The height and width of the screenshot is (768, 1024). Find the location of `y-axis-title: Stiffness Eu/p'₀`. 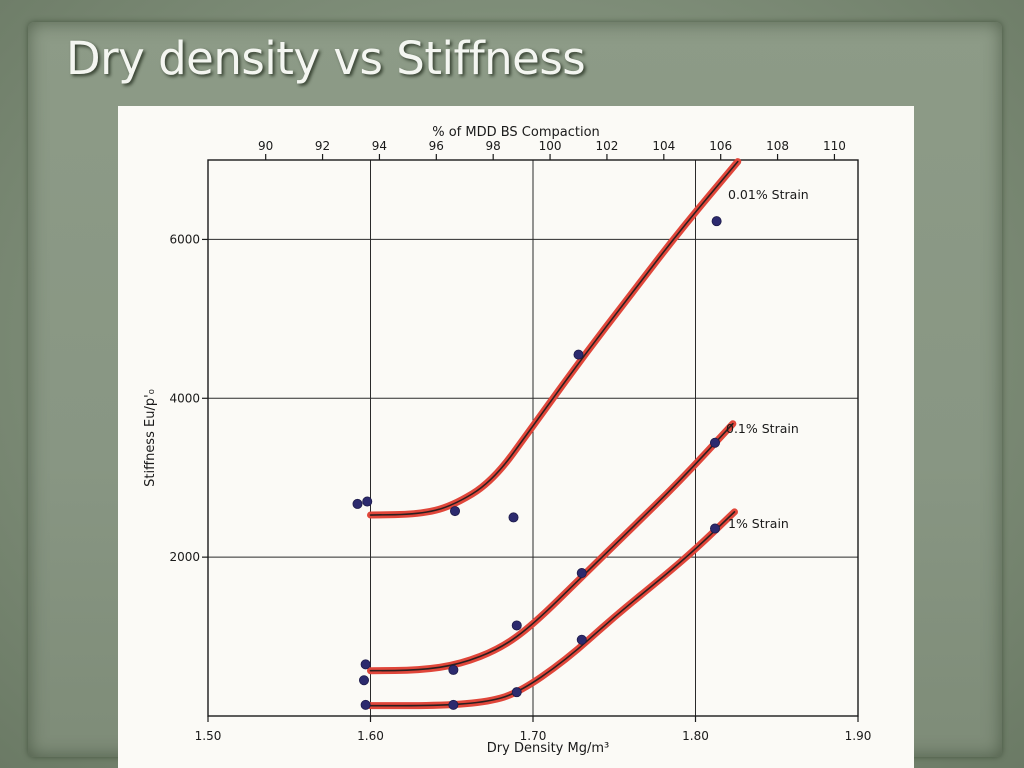

y-axis-title: Stiffness Eu/p'₀ is located at coordinates (150, 438).